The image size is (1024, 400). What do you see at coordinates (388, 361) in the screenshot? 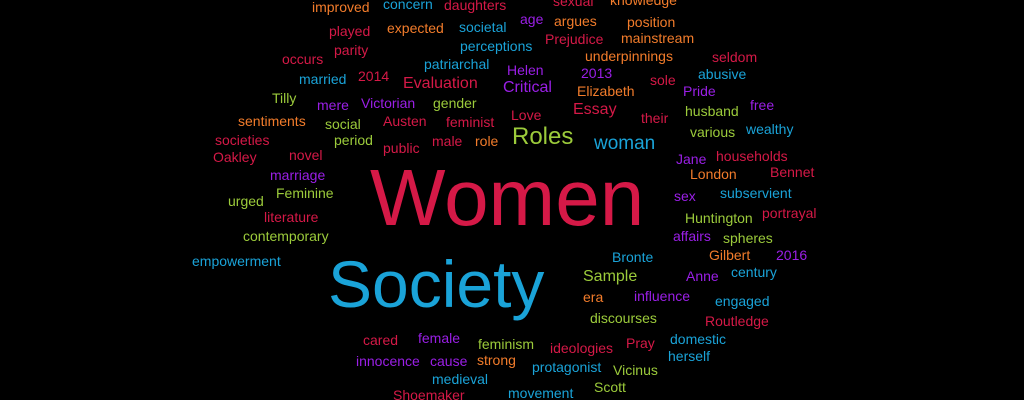
I see `cloud-word: innocence` at bounding box center [388, 361].